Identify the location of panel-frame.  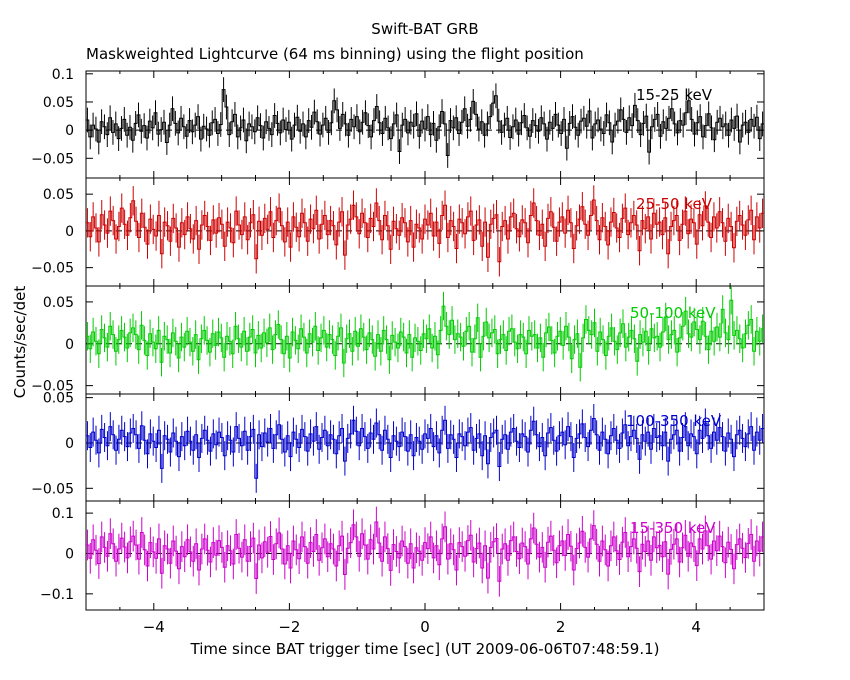
(425, 340).